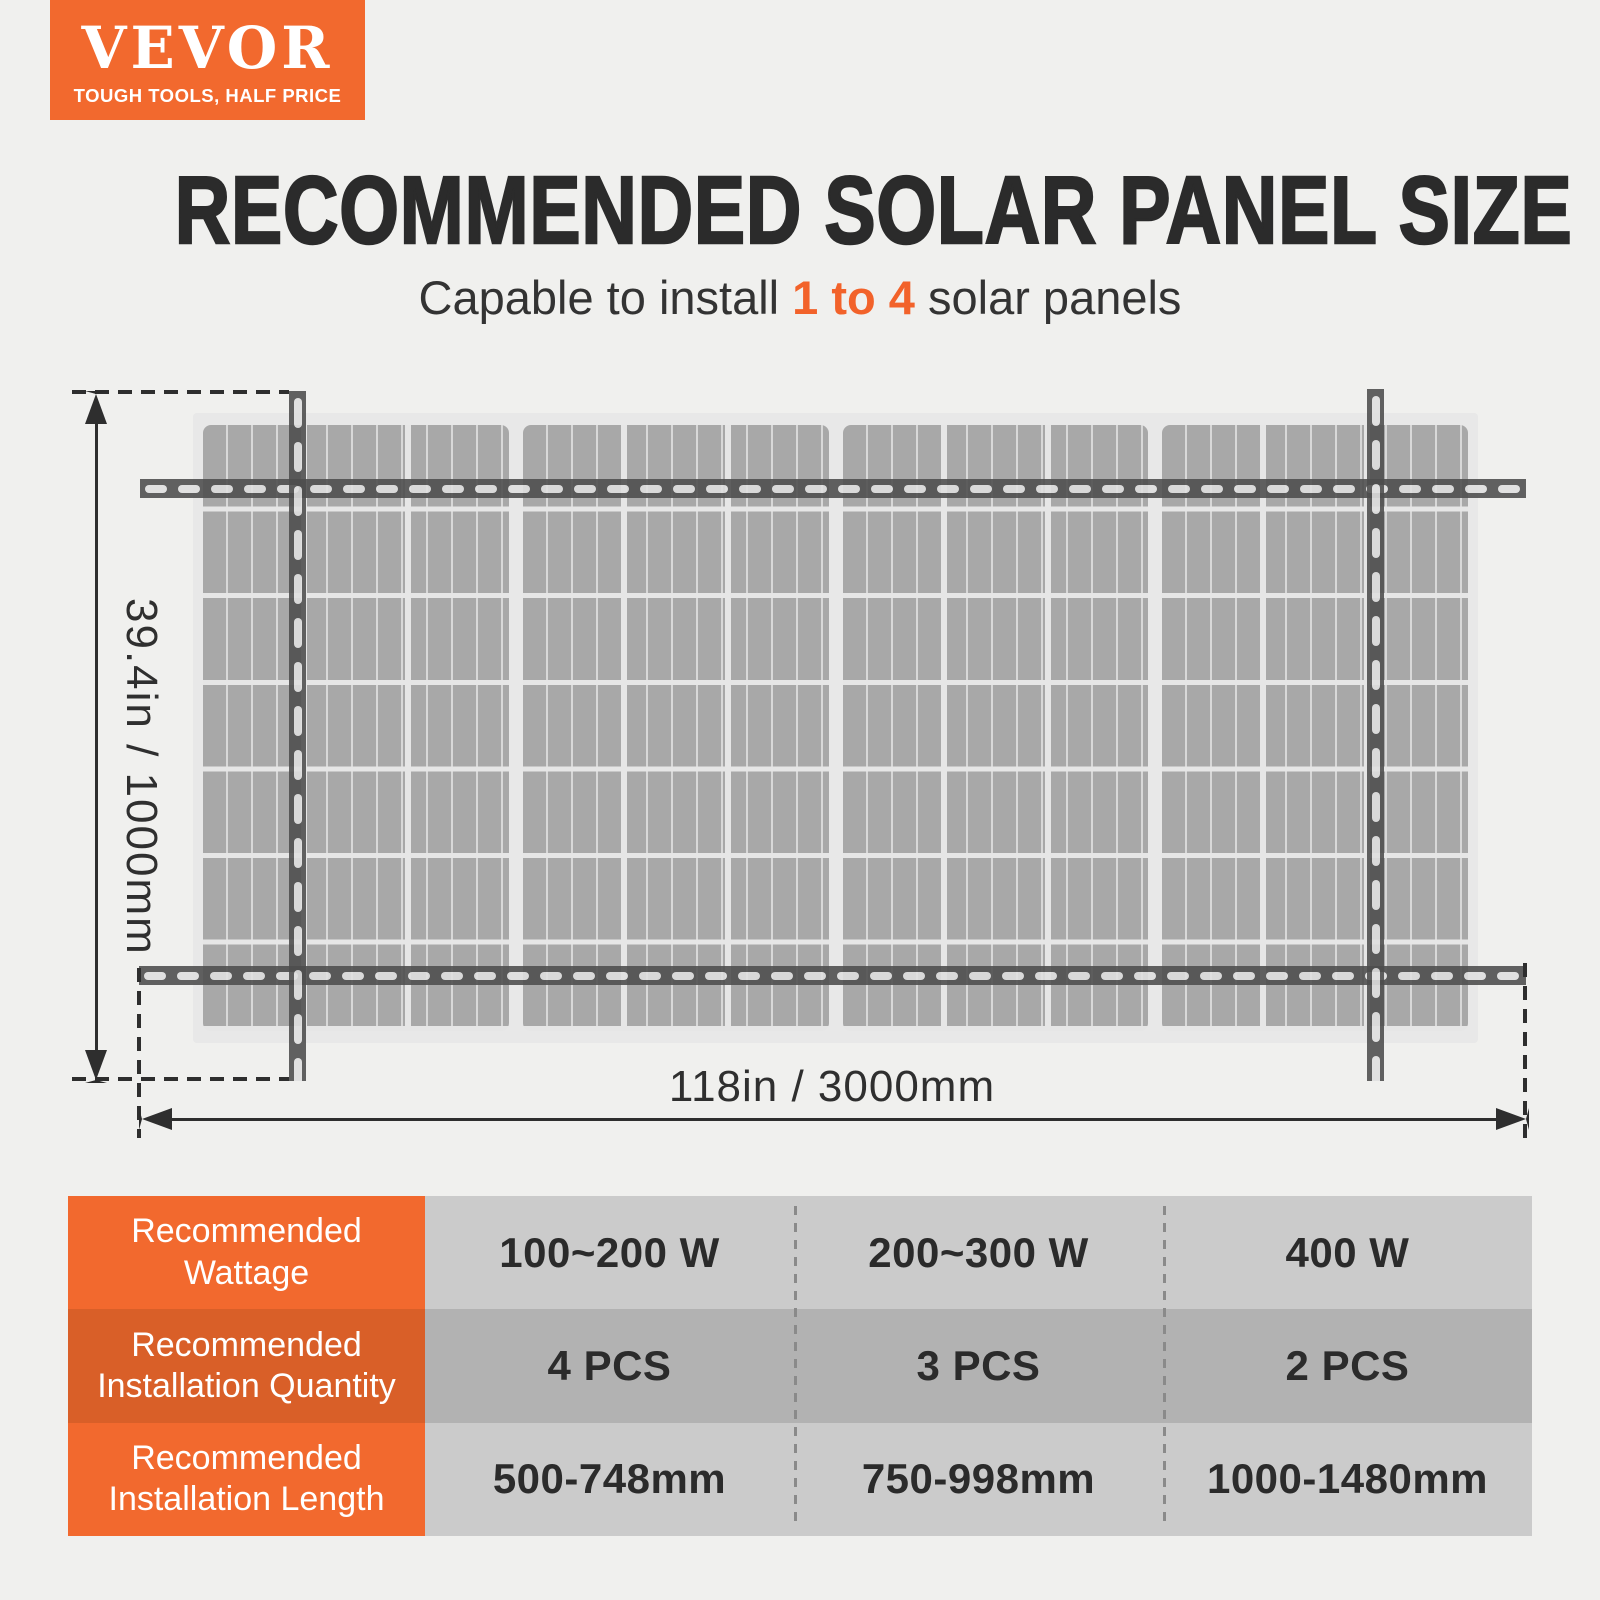 Image resolution: width=1600 pixels, height=1600 pixels. What do you see at coordinates (1347, 1366) in the screenshot?
I see `table-cell: 2 PCS` at bounding box center [1347, 1366].